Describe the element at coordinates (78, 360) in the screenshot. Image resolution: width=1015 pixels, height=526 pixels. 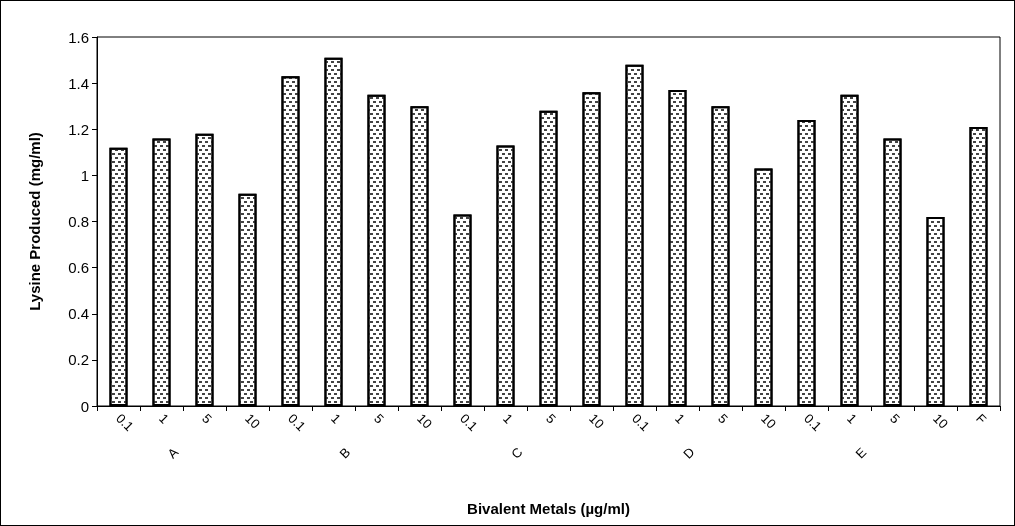
I see `y-tick-label: 0.2` at that location.